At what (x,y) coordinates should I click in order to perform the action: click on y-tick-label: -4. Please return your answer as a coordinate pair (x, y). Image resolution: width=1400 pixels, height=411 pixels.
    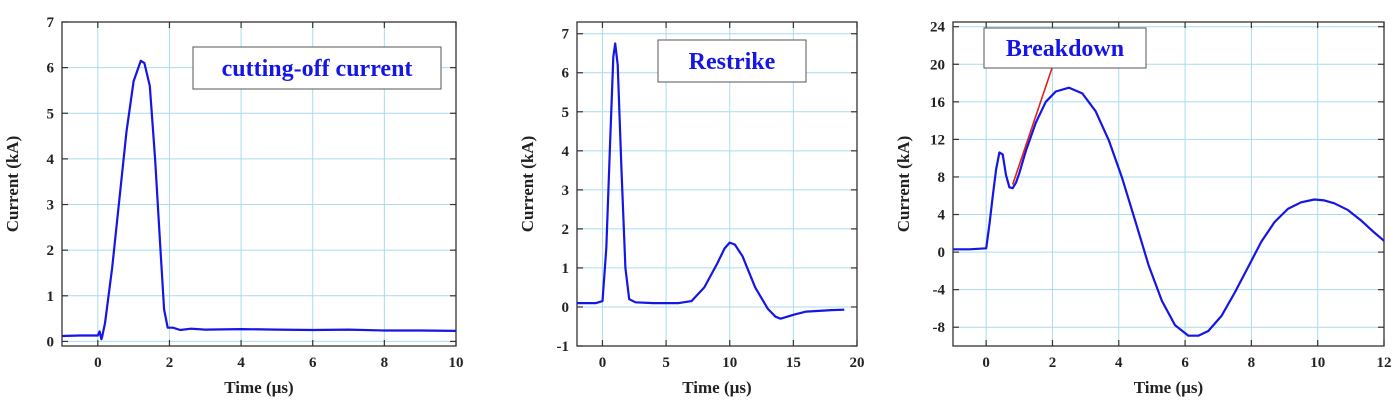
    Looking at the image, I should click on (939, 291).